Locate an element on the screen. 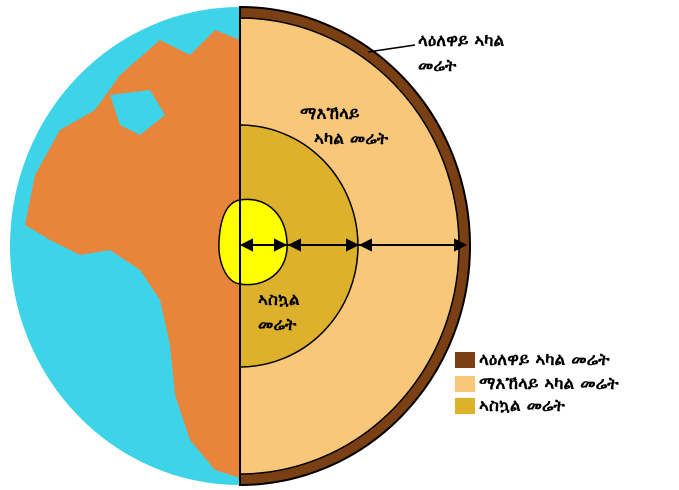 The image size is (679, 490). mantle-label: ኣካል መሬት is located at coordinates (351, 139).